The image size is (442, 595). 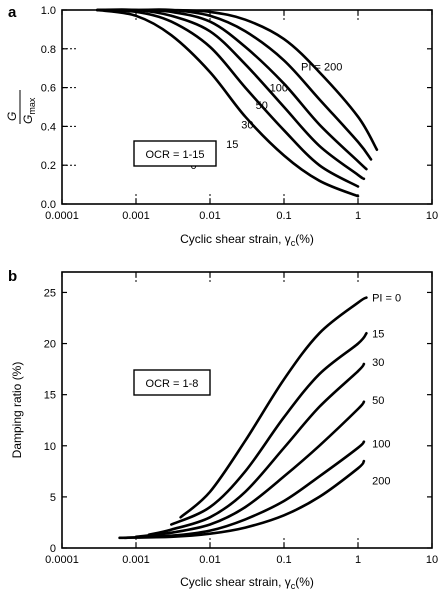 I want to click on annotation-box-b: OCR = 1-8, so click(x=172, y=382).